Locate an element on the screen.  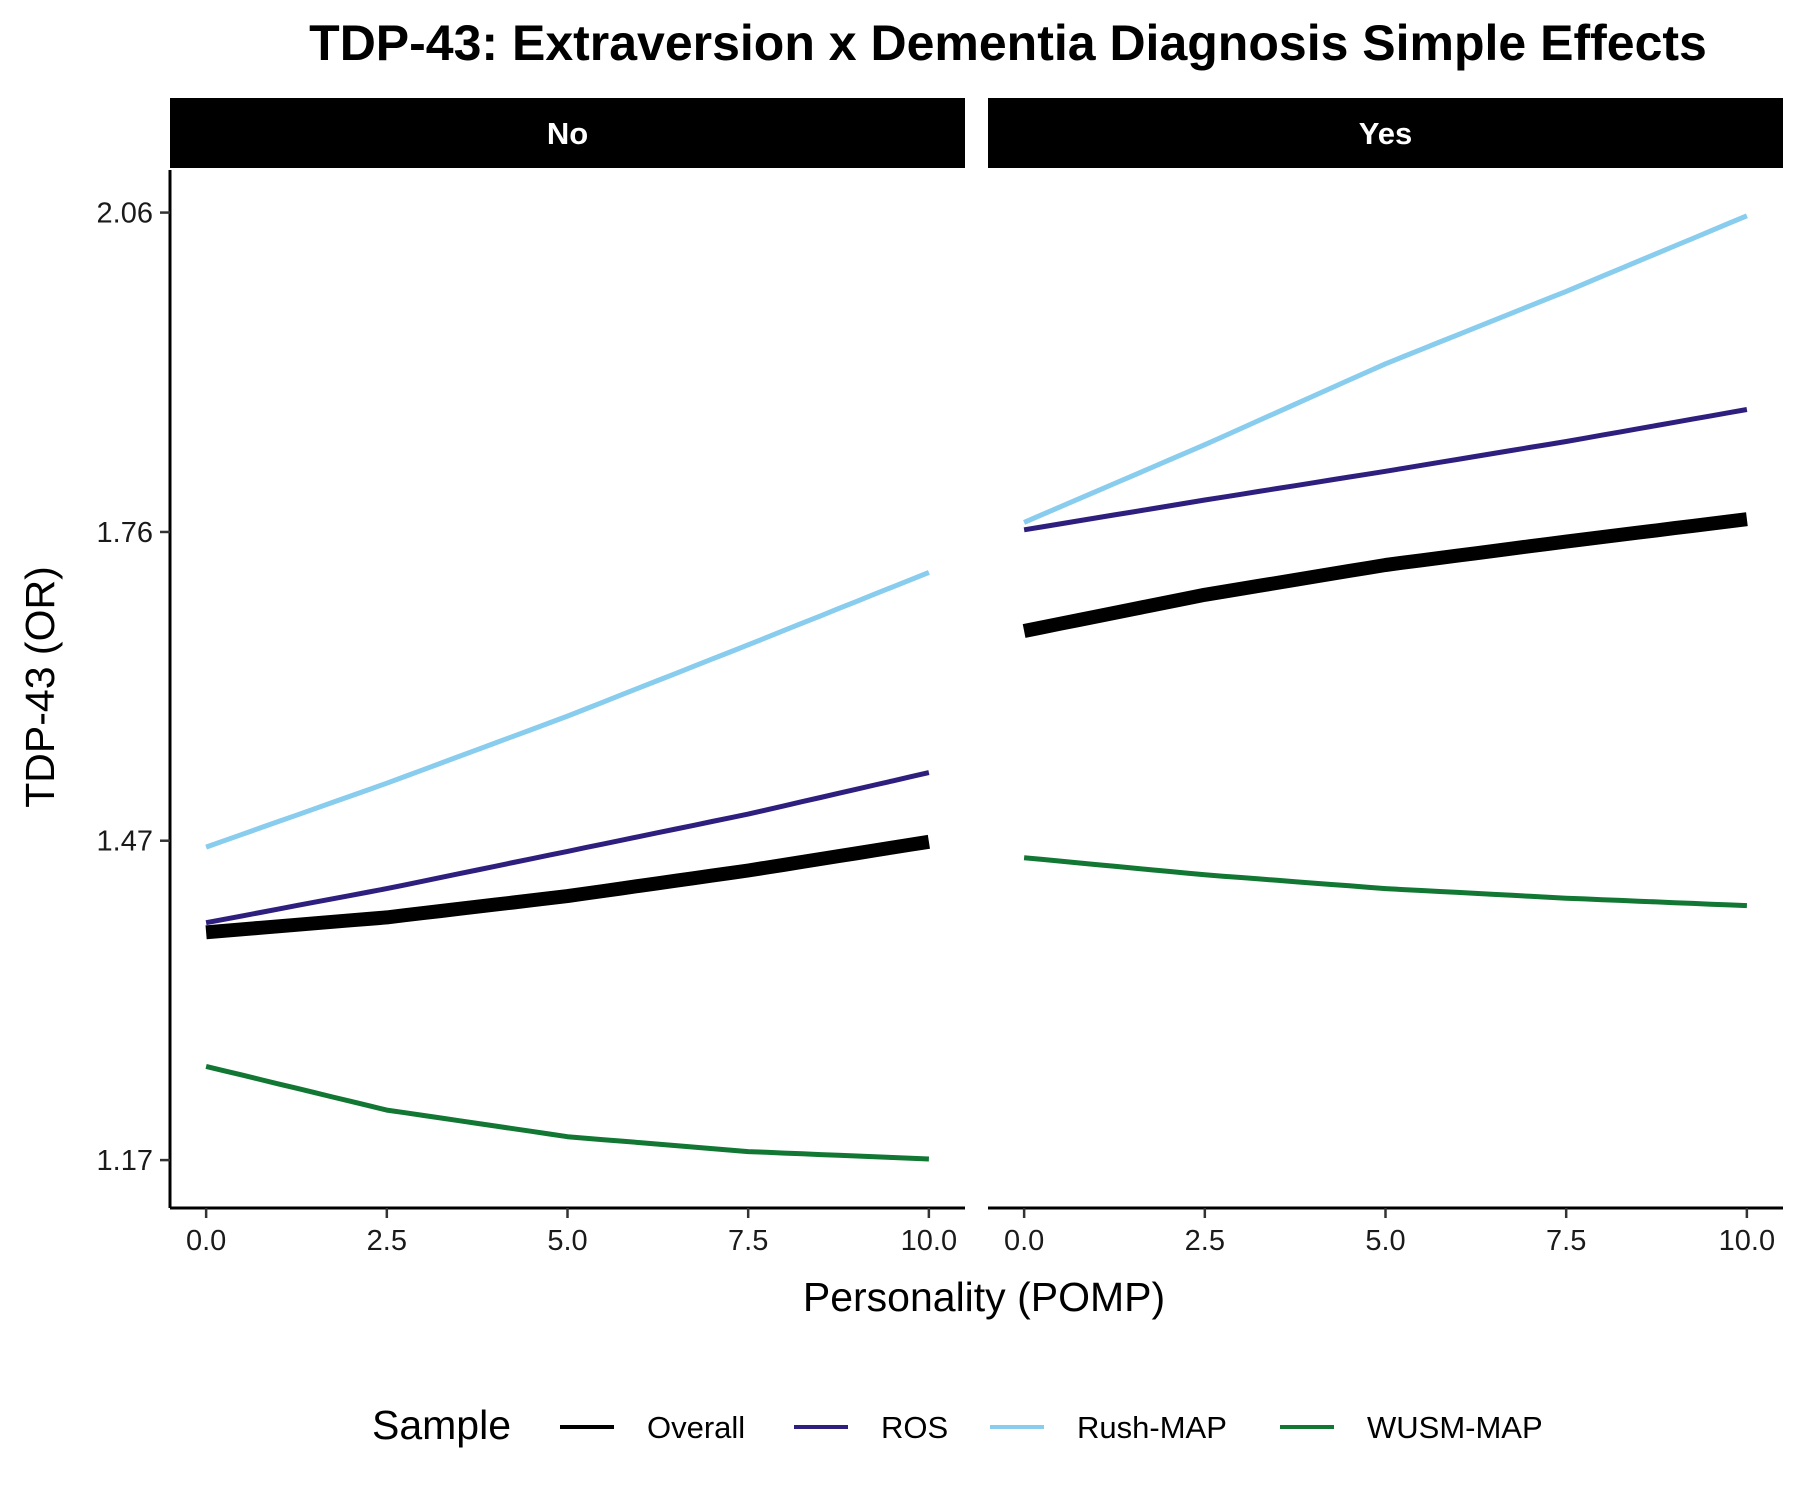
series-line-rush-map-no is located at coordinates (567, 710).